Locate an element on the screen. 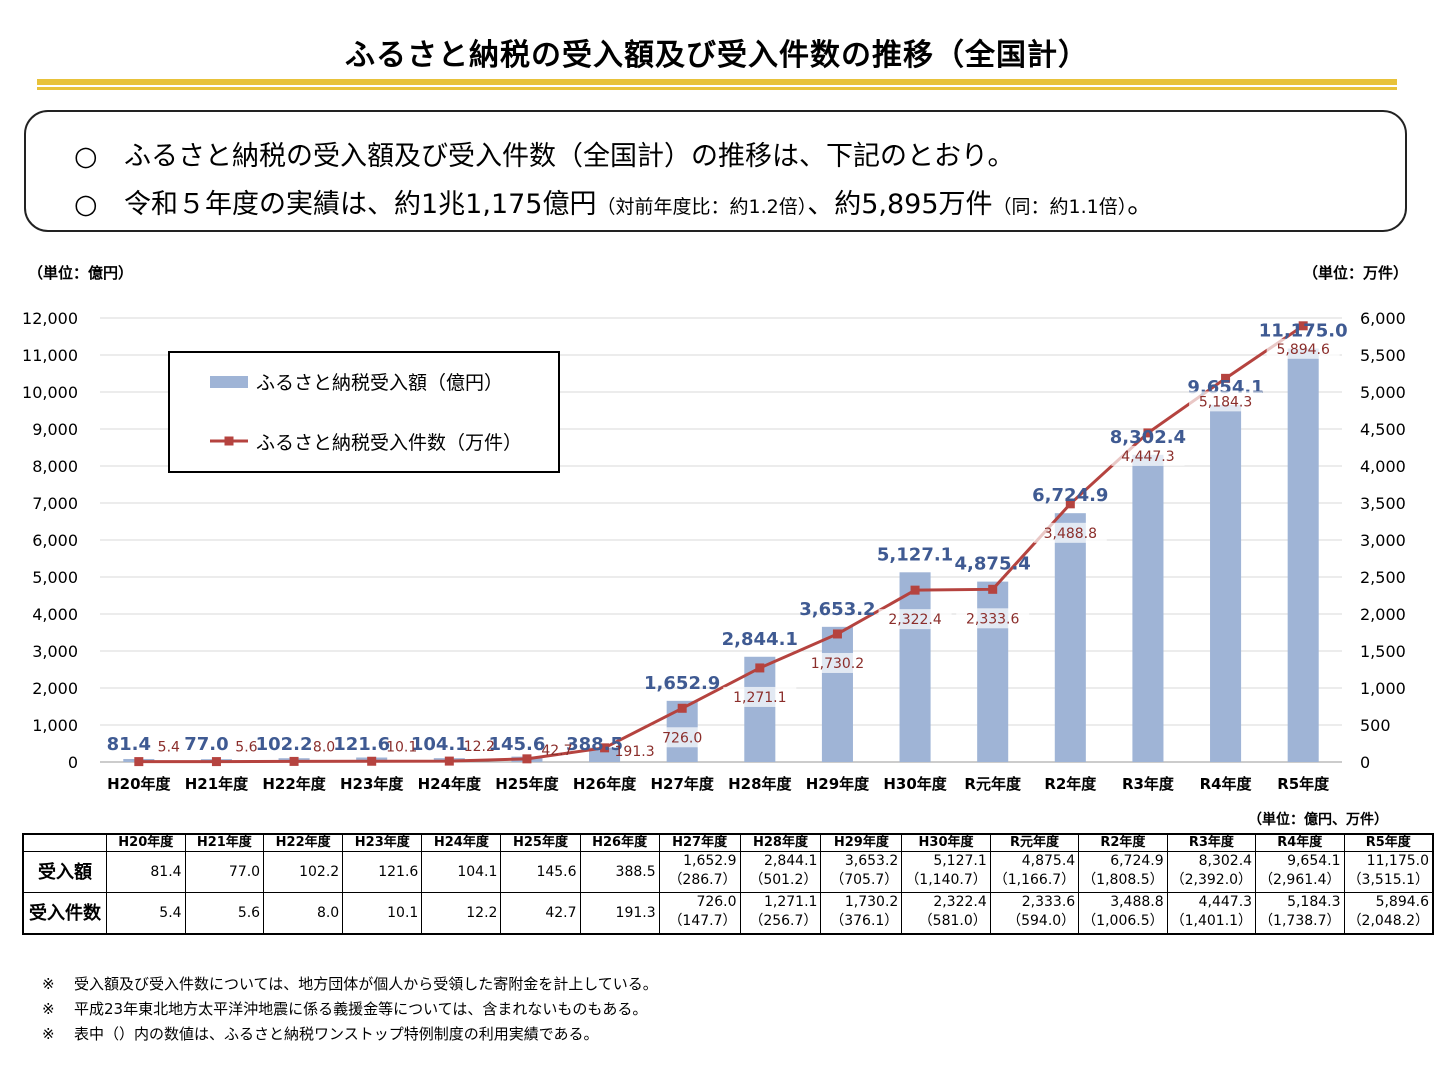  table-cell-onestop: （147.7） is located at coordinates (702, 921).